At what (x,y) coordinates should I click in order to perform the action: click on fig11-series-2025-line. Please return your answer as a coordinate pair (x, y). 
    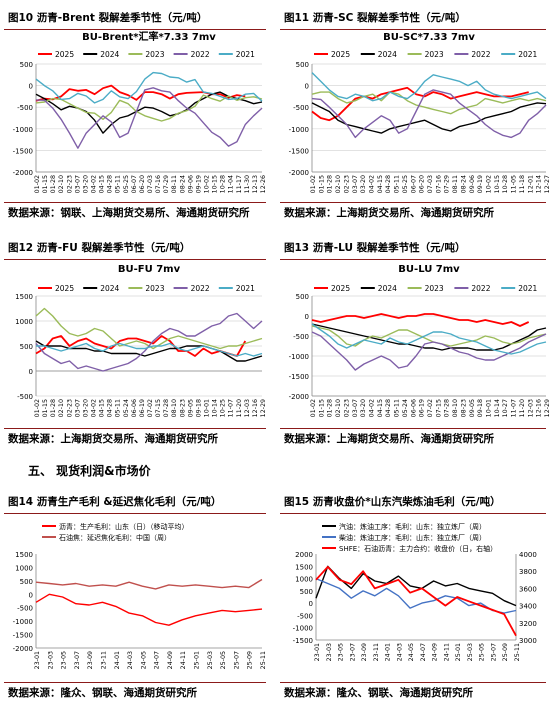
    Looking at the image, I should click on (420, 104).